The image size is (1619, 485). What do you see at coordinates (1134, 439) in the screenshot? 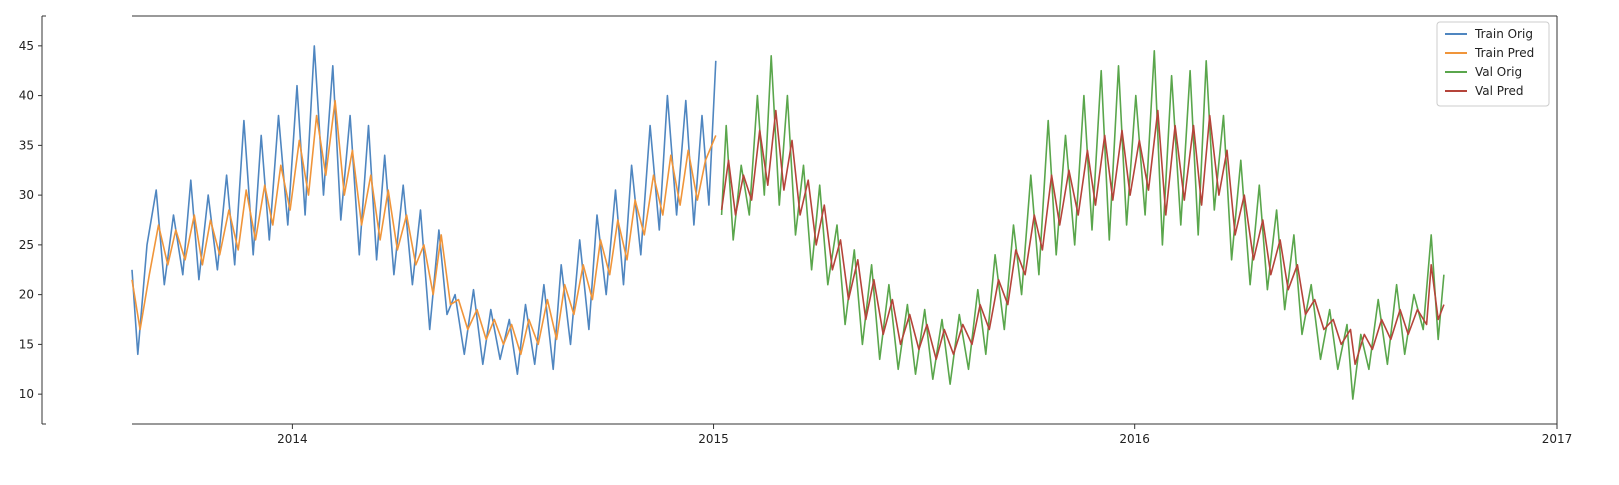
I see `x-tick-label: 2016` at bounding box center [1134, 439].